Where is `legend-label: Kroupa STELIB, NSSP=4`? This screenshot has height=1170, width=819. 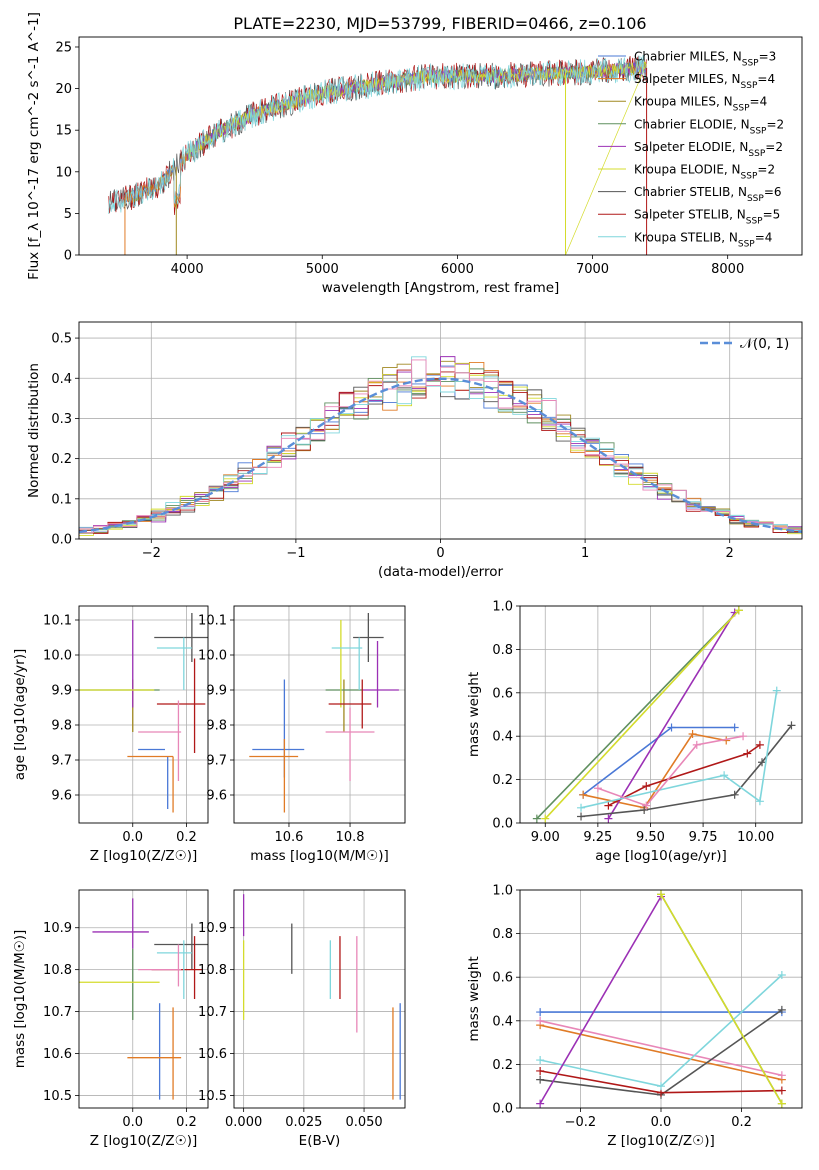
legend-label: Kroupa STELIB, NSSP=4 is located at coordinates (703, 239).